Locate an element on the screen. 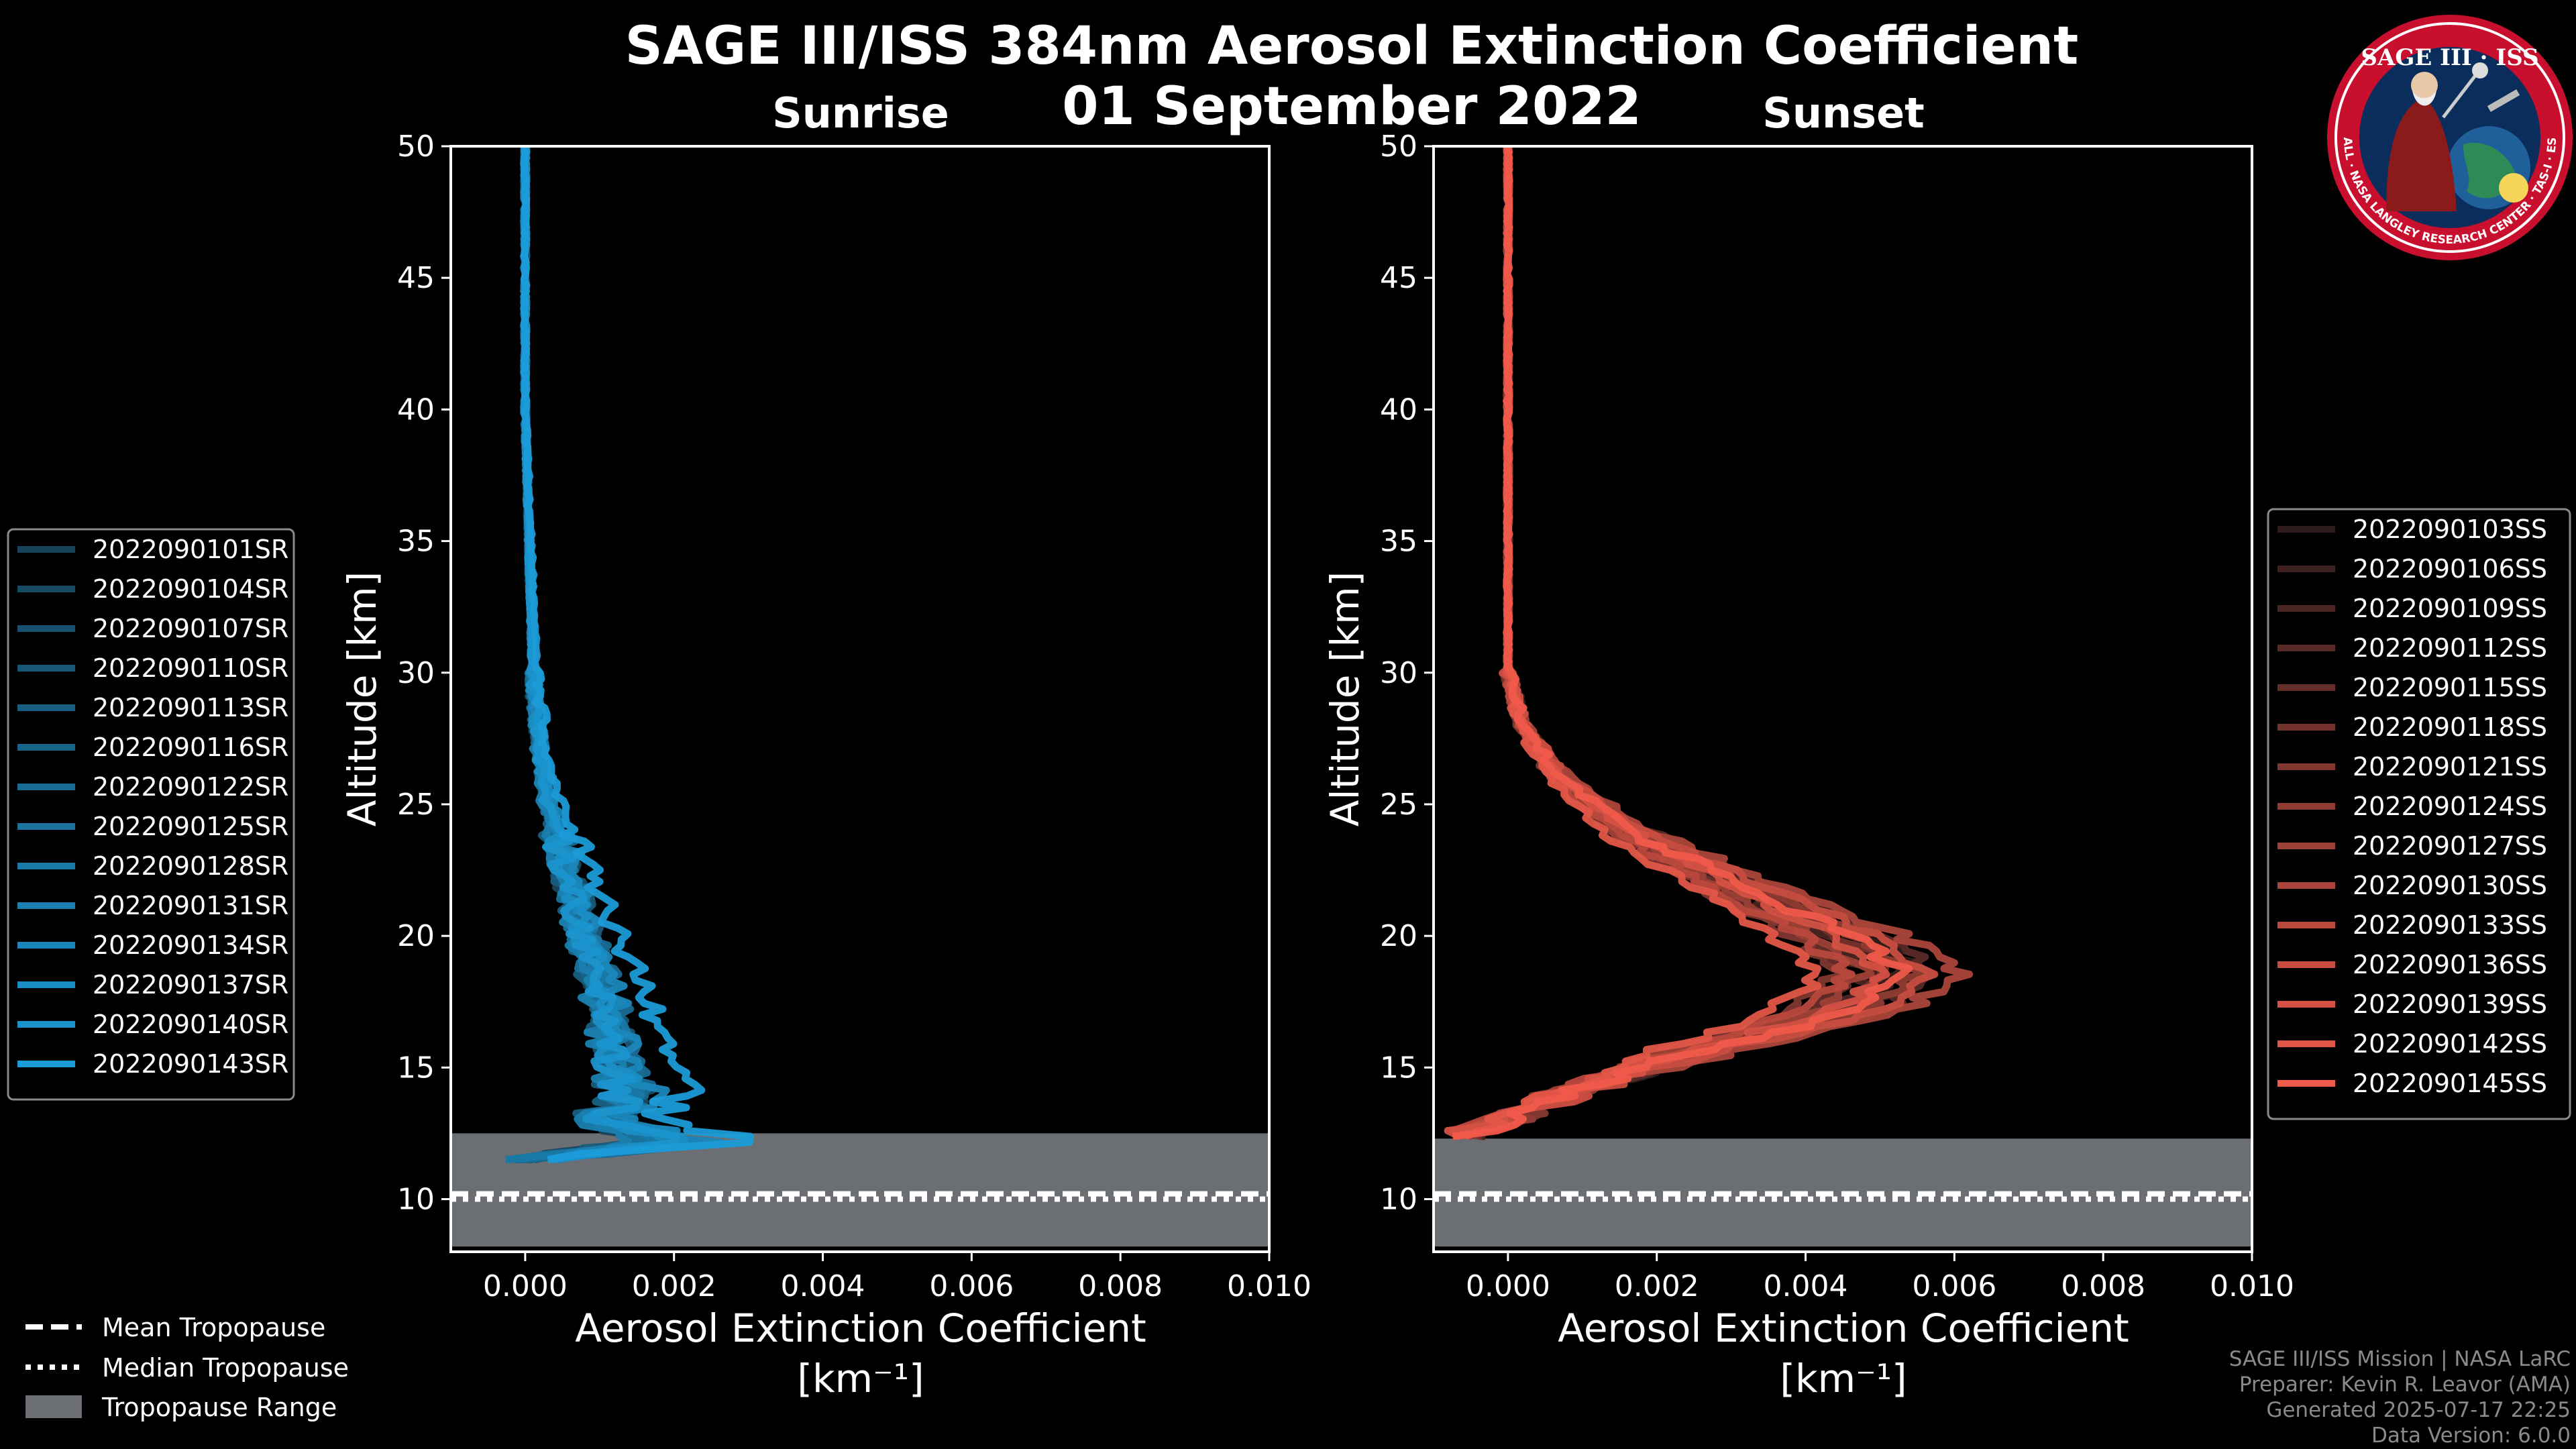 Image resolution: width=2576 pixels, height=1449 pixels. sunset-x-tick-label: 0.006 is located at coordinates (1954, 1286).